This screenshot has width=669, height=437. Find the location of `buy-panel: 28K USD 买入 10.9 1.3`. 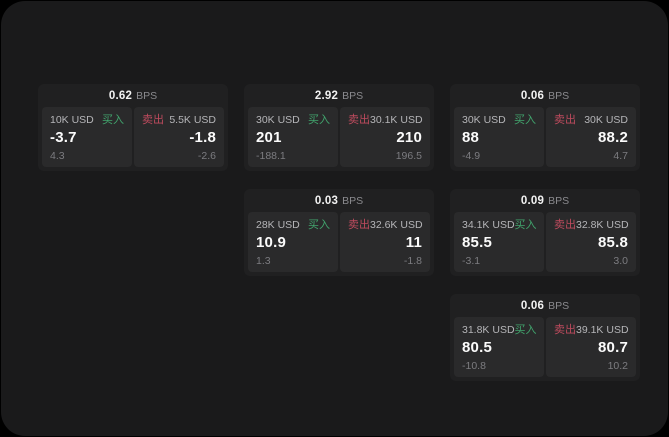

buy-panel: 28K USD 买入 10.9 1.3 is located at coordinates (293, 242).